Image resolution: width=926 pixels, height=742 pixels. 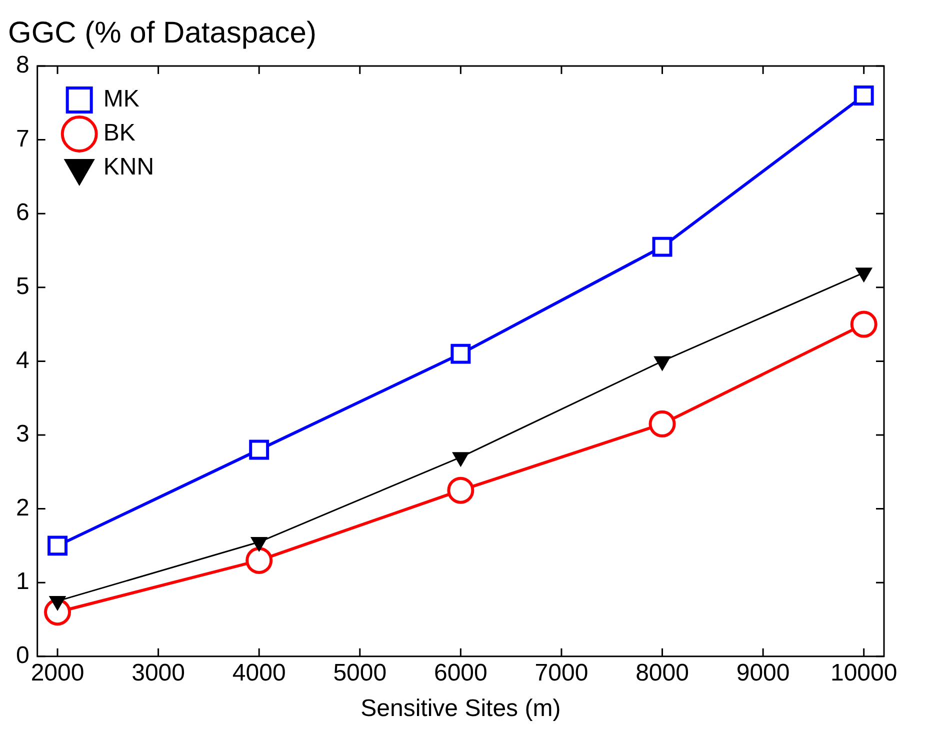 I want to click on y-tick-label: 6, so click(x=23, y=212).